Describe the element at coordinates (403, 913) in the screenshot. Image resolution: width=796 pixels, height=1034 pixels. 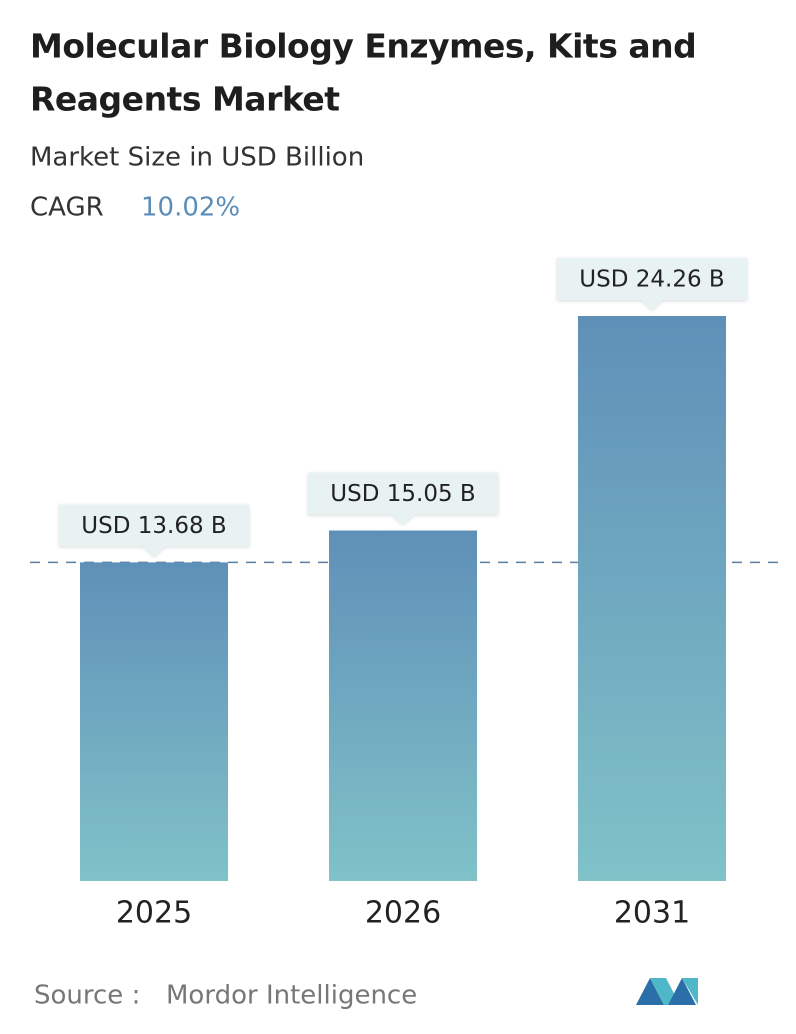
I see `x-tick-label: 2026` at that location.